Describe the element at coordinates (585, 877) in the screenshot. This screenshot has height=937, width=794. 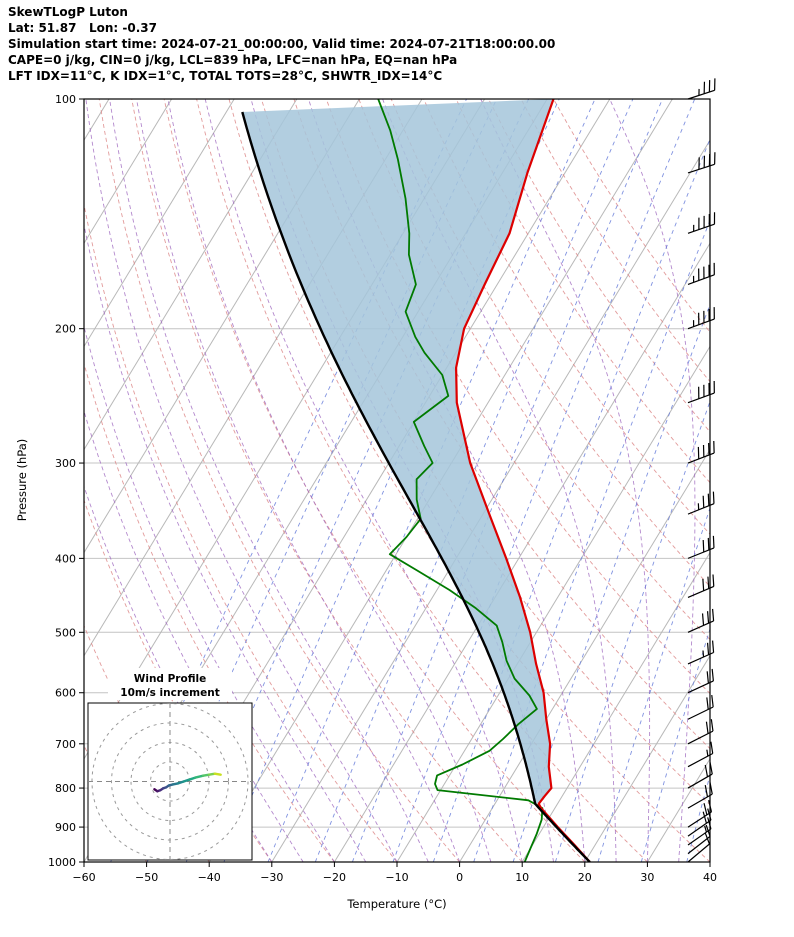
I see `x-tick-label: 20` at that location.